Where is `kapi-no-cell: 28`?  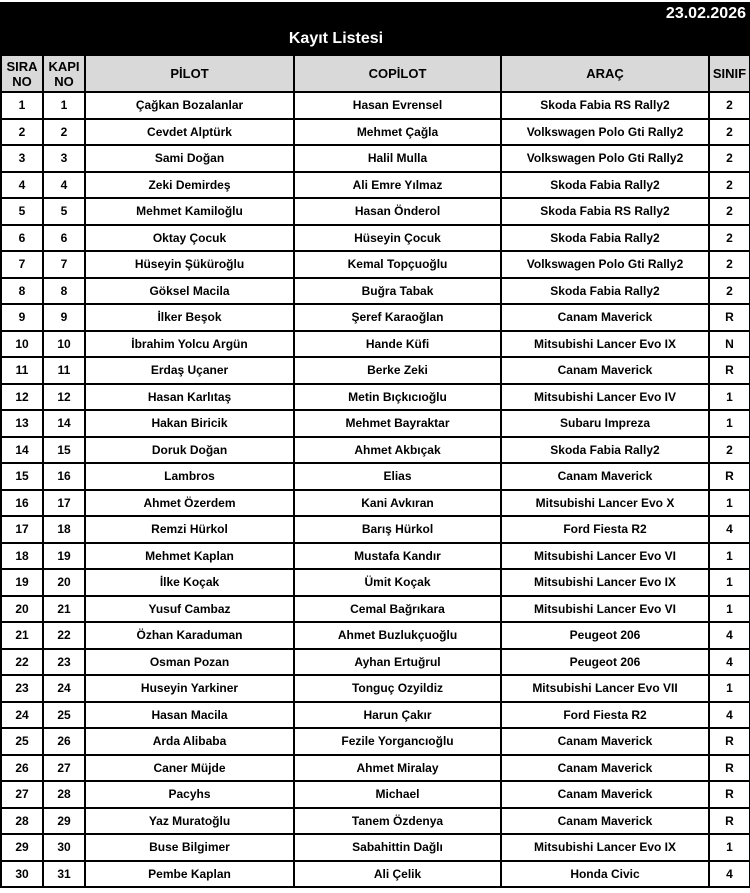
kapi-no-cell: 28 is located at coordinates (64, 794).